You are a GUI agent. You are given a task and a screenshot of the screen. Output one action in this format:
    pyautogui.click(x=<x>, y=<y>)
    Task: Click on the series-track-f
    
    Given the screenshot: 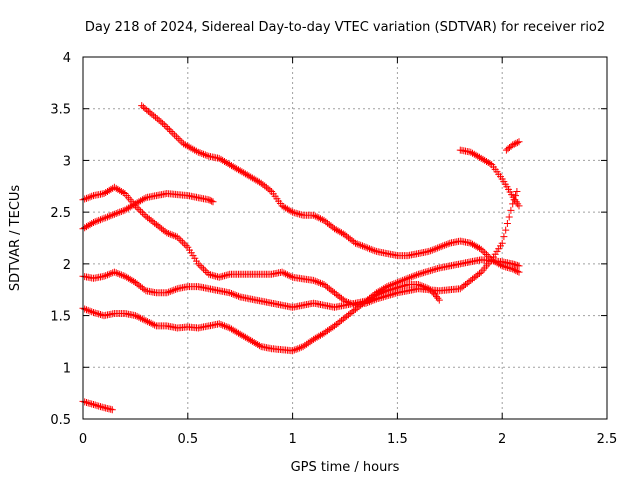 What is the action you would take?
    pyautogui.click(x=489, y=178)
    